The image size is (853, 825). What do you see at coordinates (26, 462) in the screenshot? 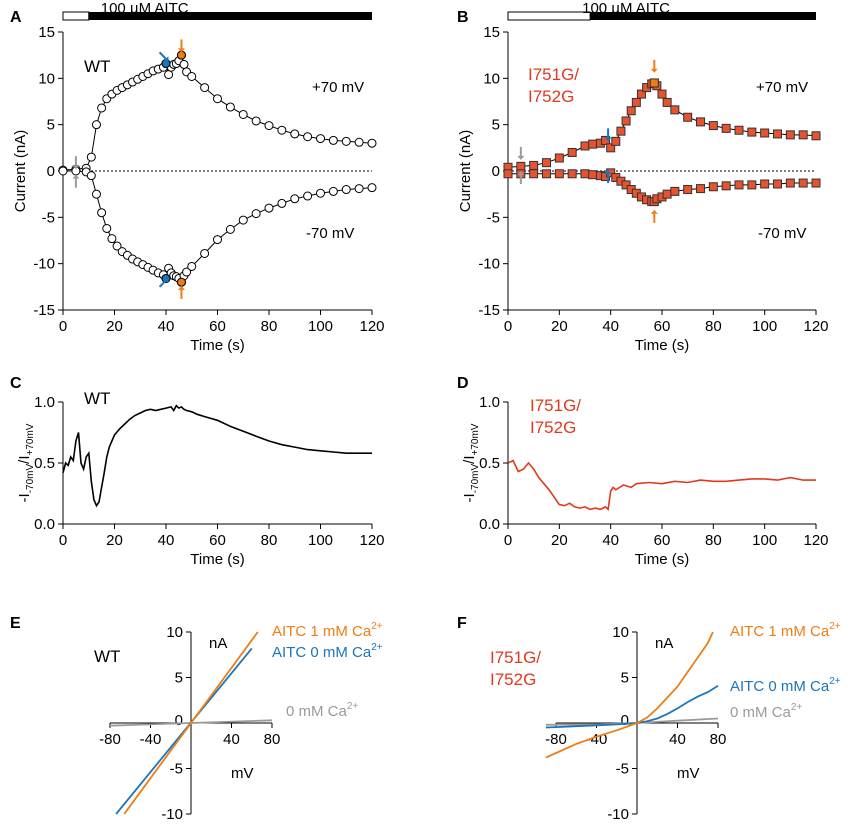
I see `y-axis-title: -I-70mV/I+70mV` at bounding box center [26, 462].